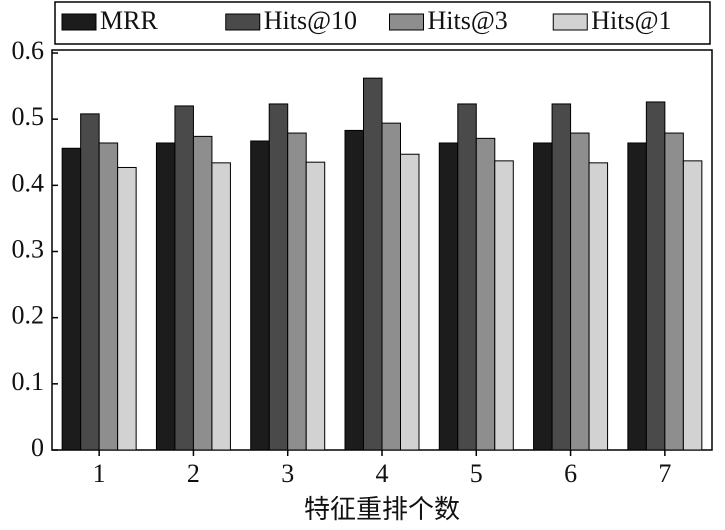  What do you see at coordinates (28, 50) in the screenshot?
I see `y-tick-label: 0.6` at bounding box center [28, 50].